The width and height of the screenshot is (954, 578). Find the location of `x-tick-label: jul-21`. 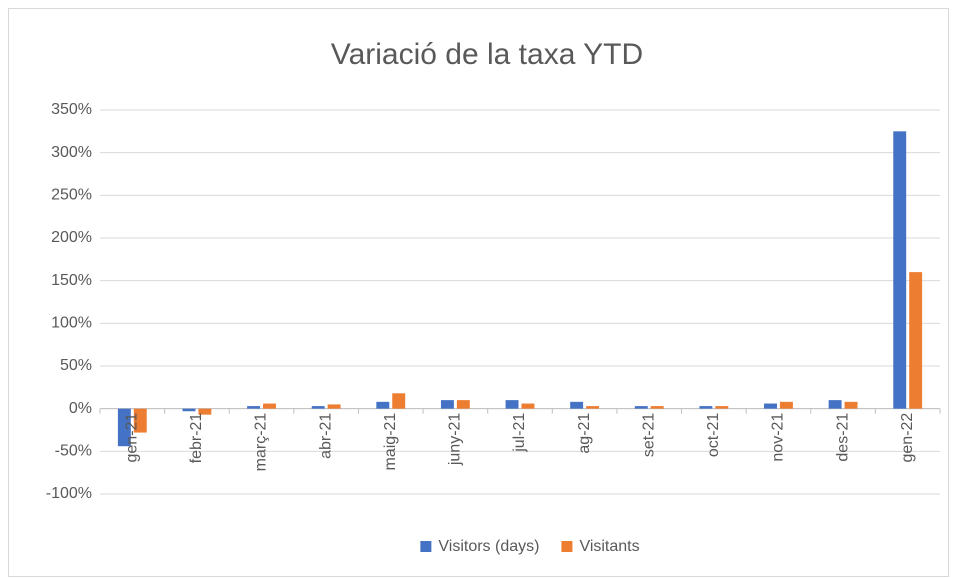

x-tick-label: jul-21 is located at coordinates (519, 433).